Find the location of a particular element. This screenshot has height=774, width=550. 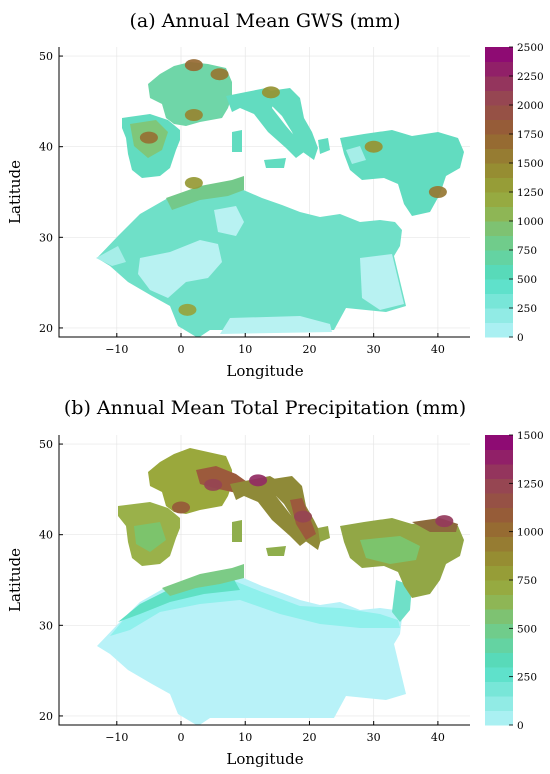

panel-b-ytick-label: 20 is located at coordinates (46, 716).